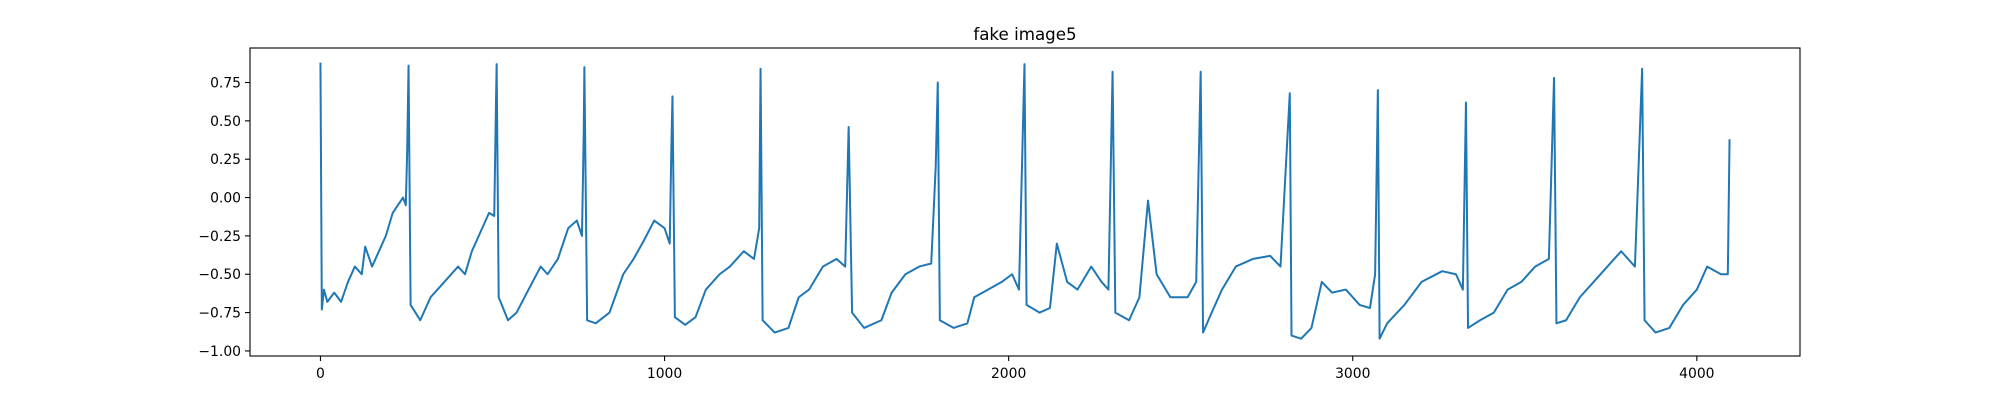 The image size is (2000, 400). What do you see at coordinates (1024, 34) in the screenshot?
I see `chart-title: fake image5` at bounding box center [1024, 34].